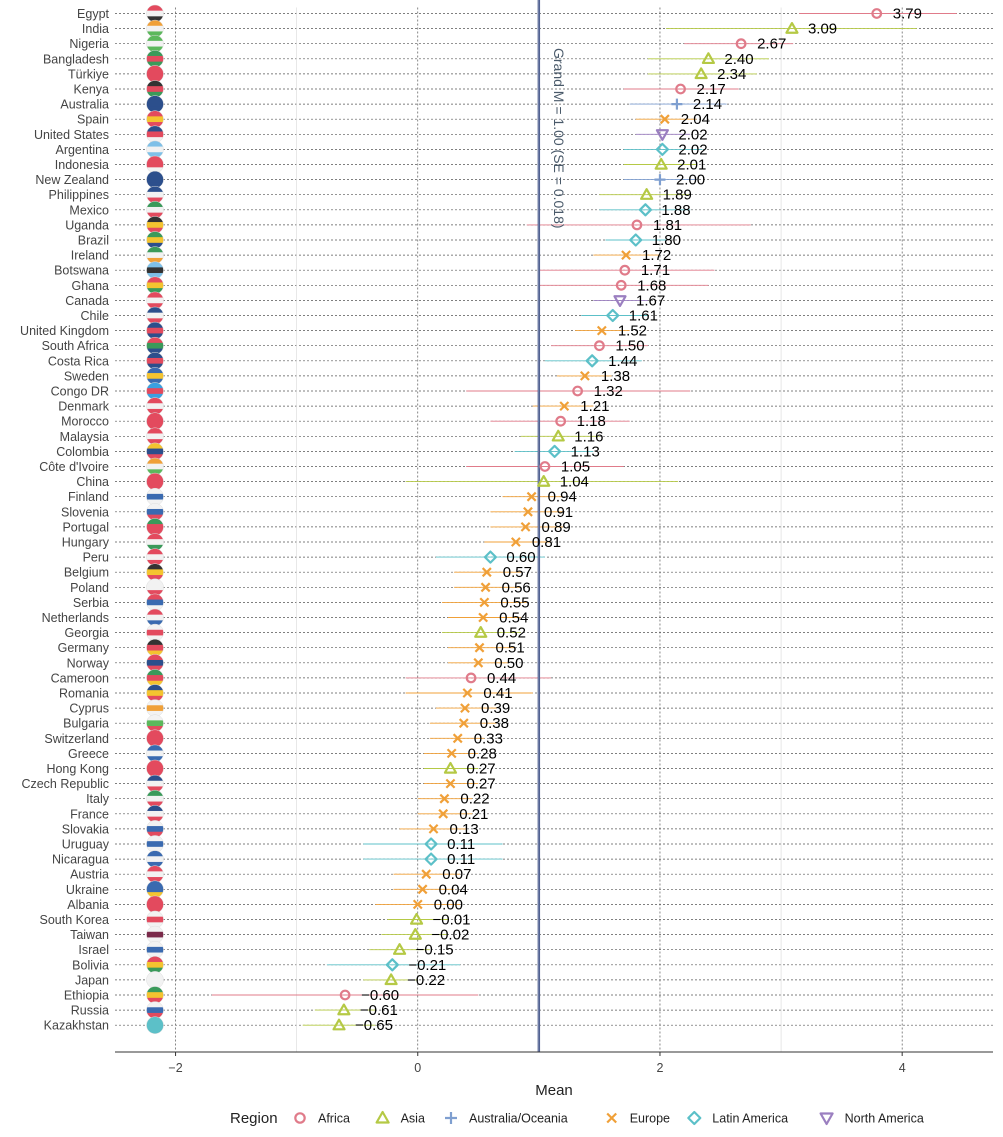  Describe the element at coordinates (65, 784) in the screenshot. I see `country-label-czech-republic: Czech Republic` at that location.